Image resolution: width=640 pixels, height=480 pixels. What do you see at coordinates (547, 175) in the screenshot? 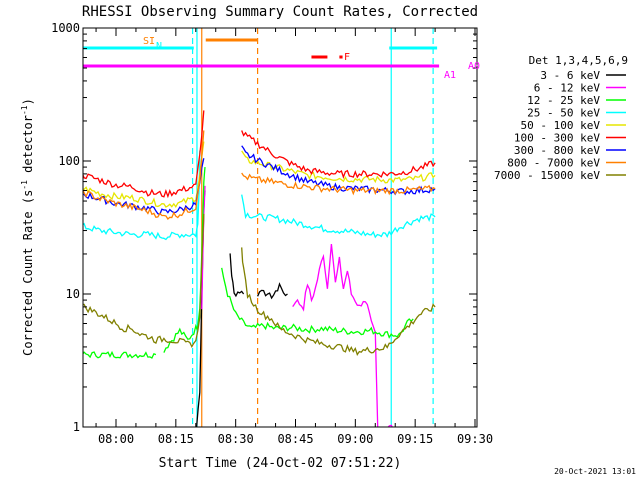
I see `legend-entry-label: 7000 - 15000 keV` at bounding box center [547, 175].